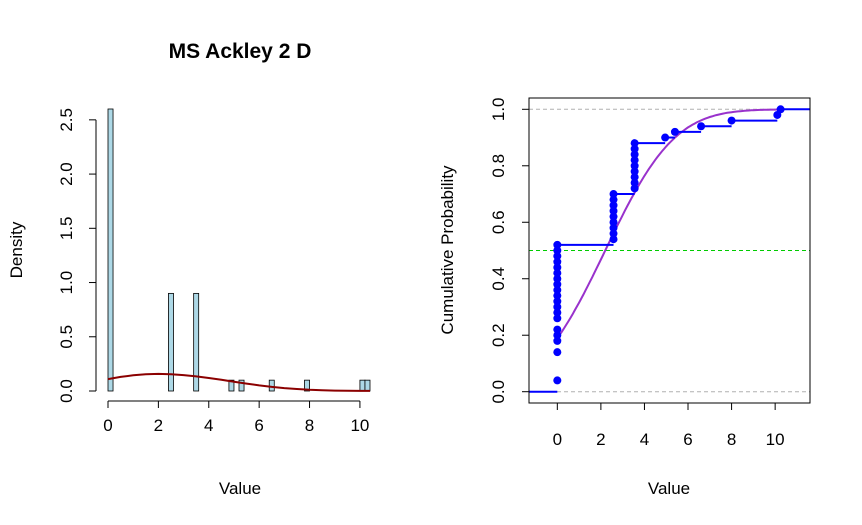 This screenshot has width=862, height=525. Describe the element at coordinates (236, 417) in the screenshot. I see `histogram-x-axis: 0 2 4 6 8 10` at that location.